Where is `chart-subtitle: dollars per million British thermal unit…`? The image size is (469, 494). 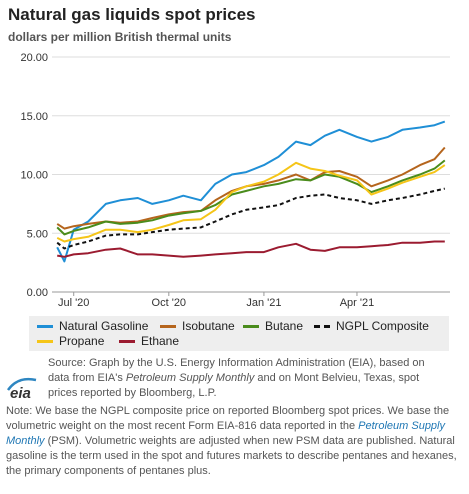 chart-subtitle: dollars per million British thermal unit… is located at coordinates (120, 37).